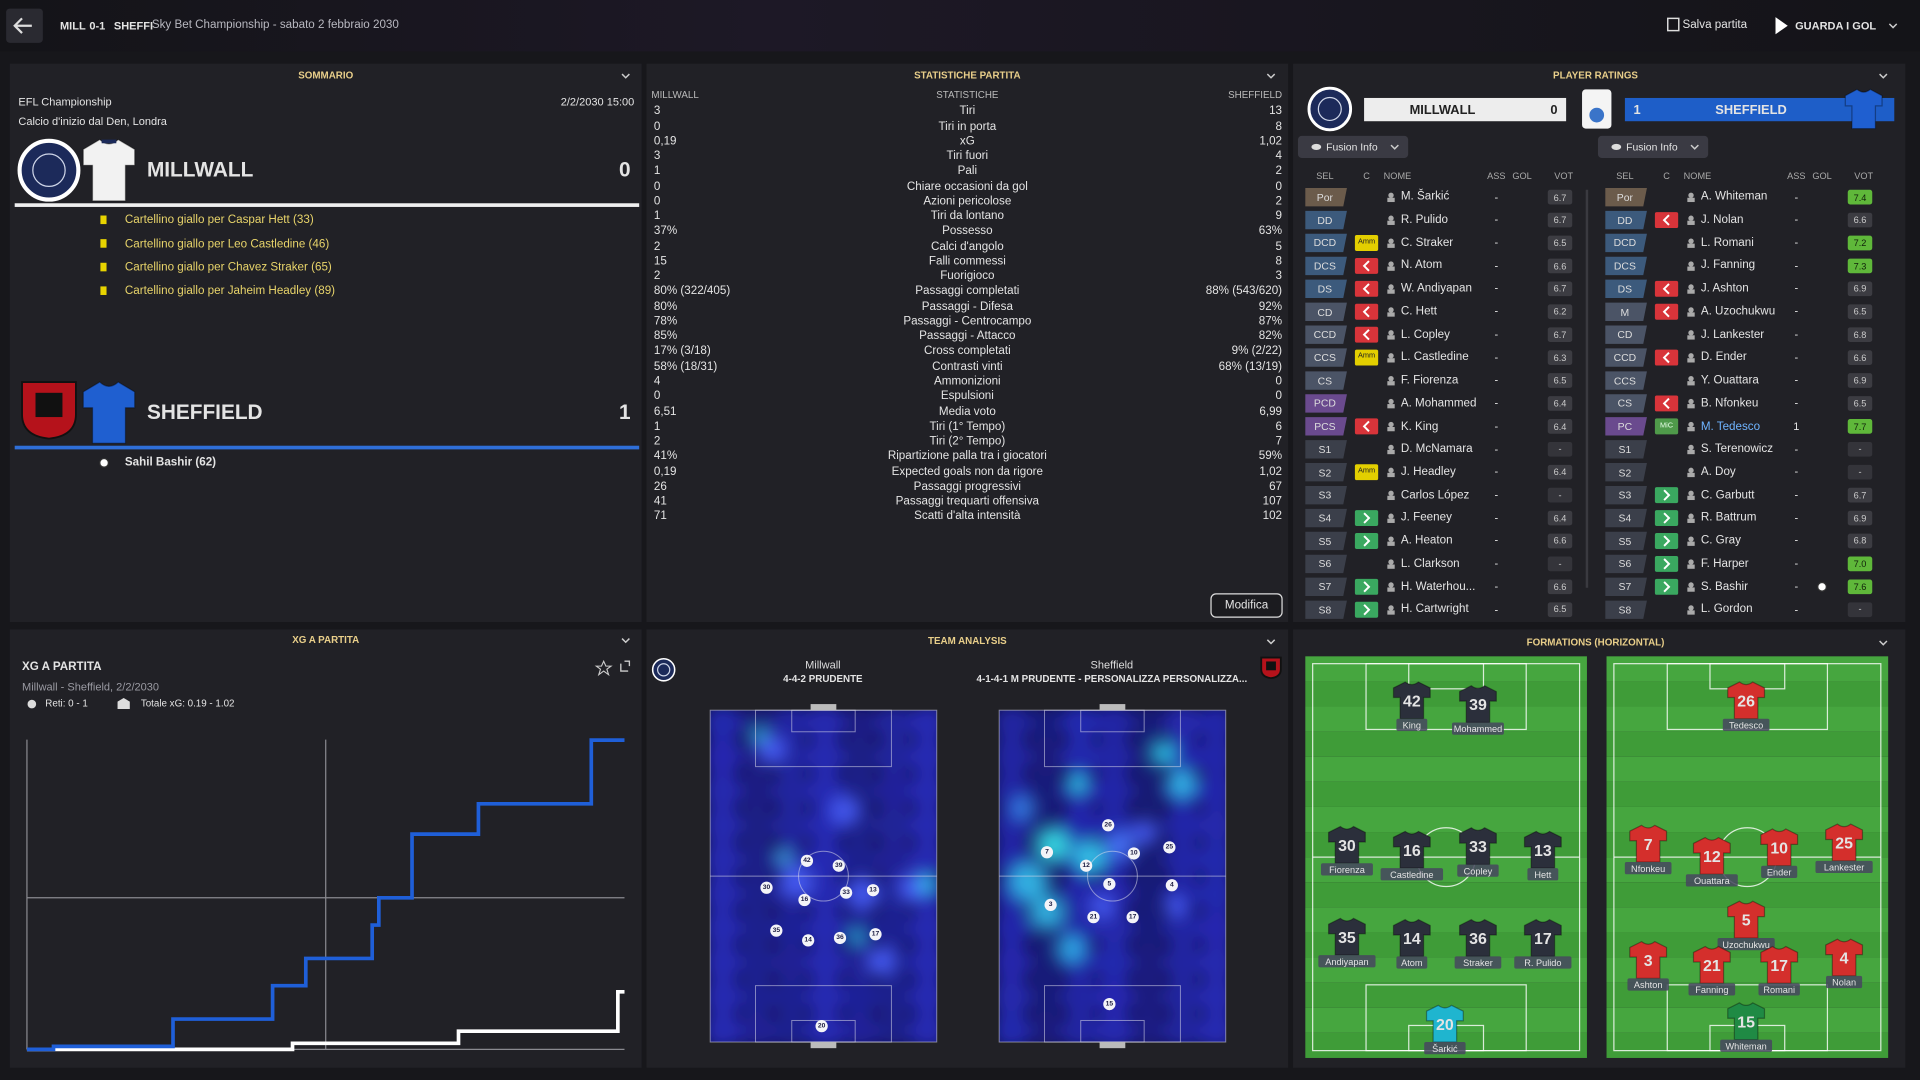 This screenshot has height=1080, width=1920. Describe the element at coordinates (1325, 449) in the screenshot. I see `position: S1` at that location.